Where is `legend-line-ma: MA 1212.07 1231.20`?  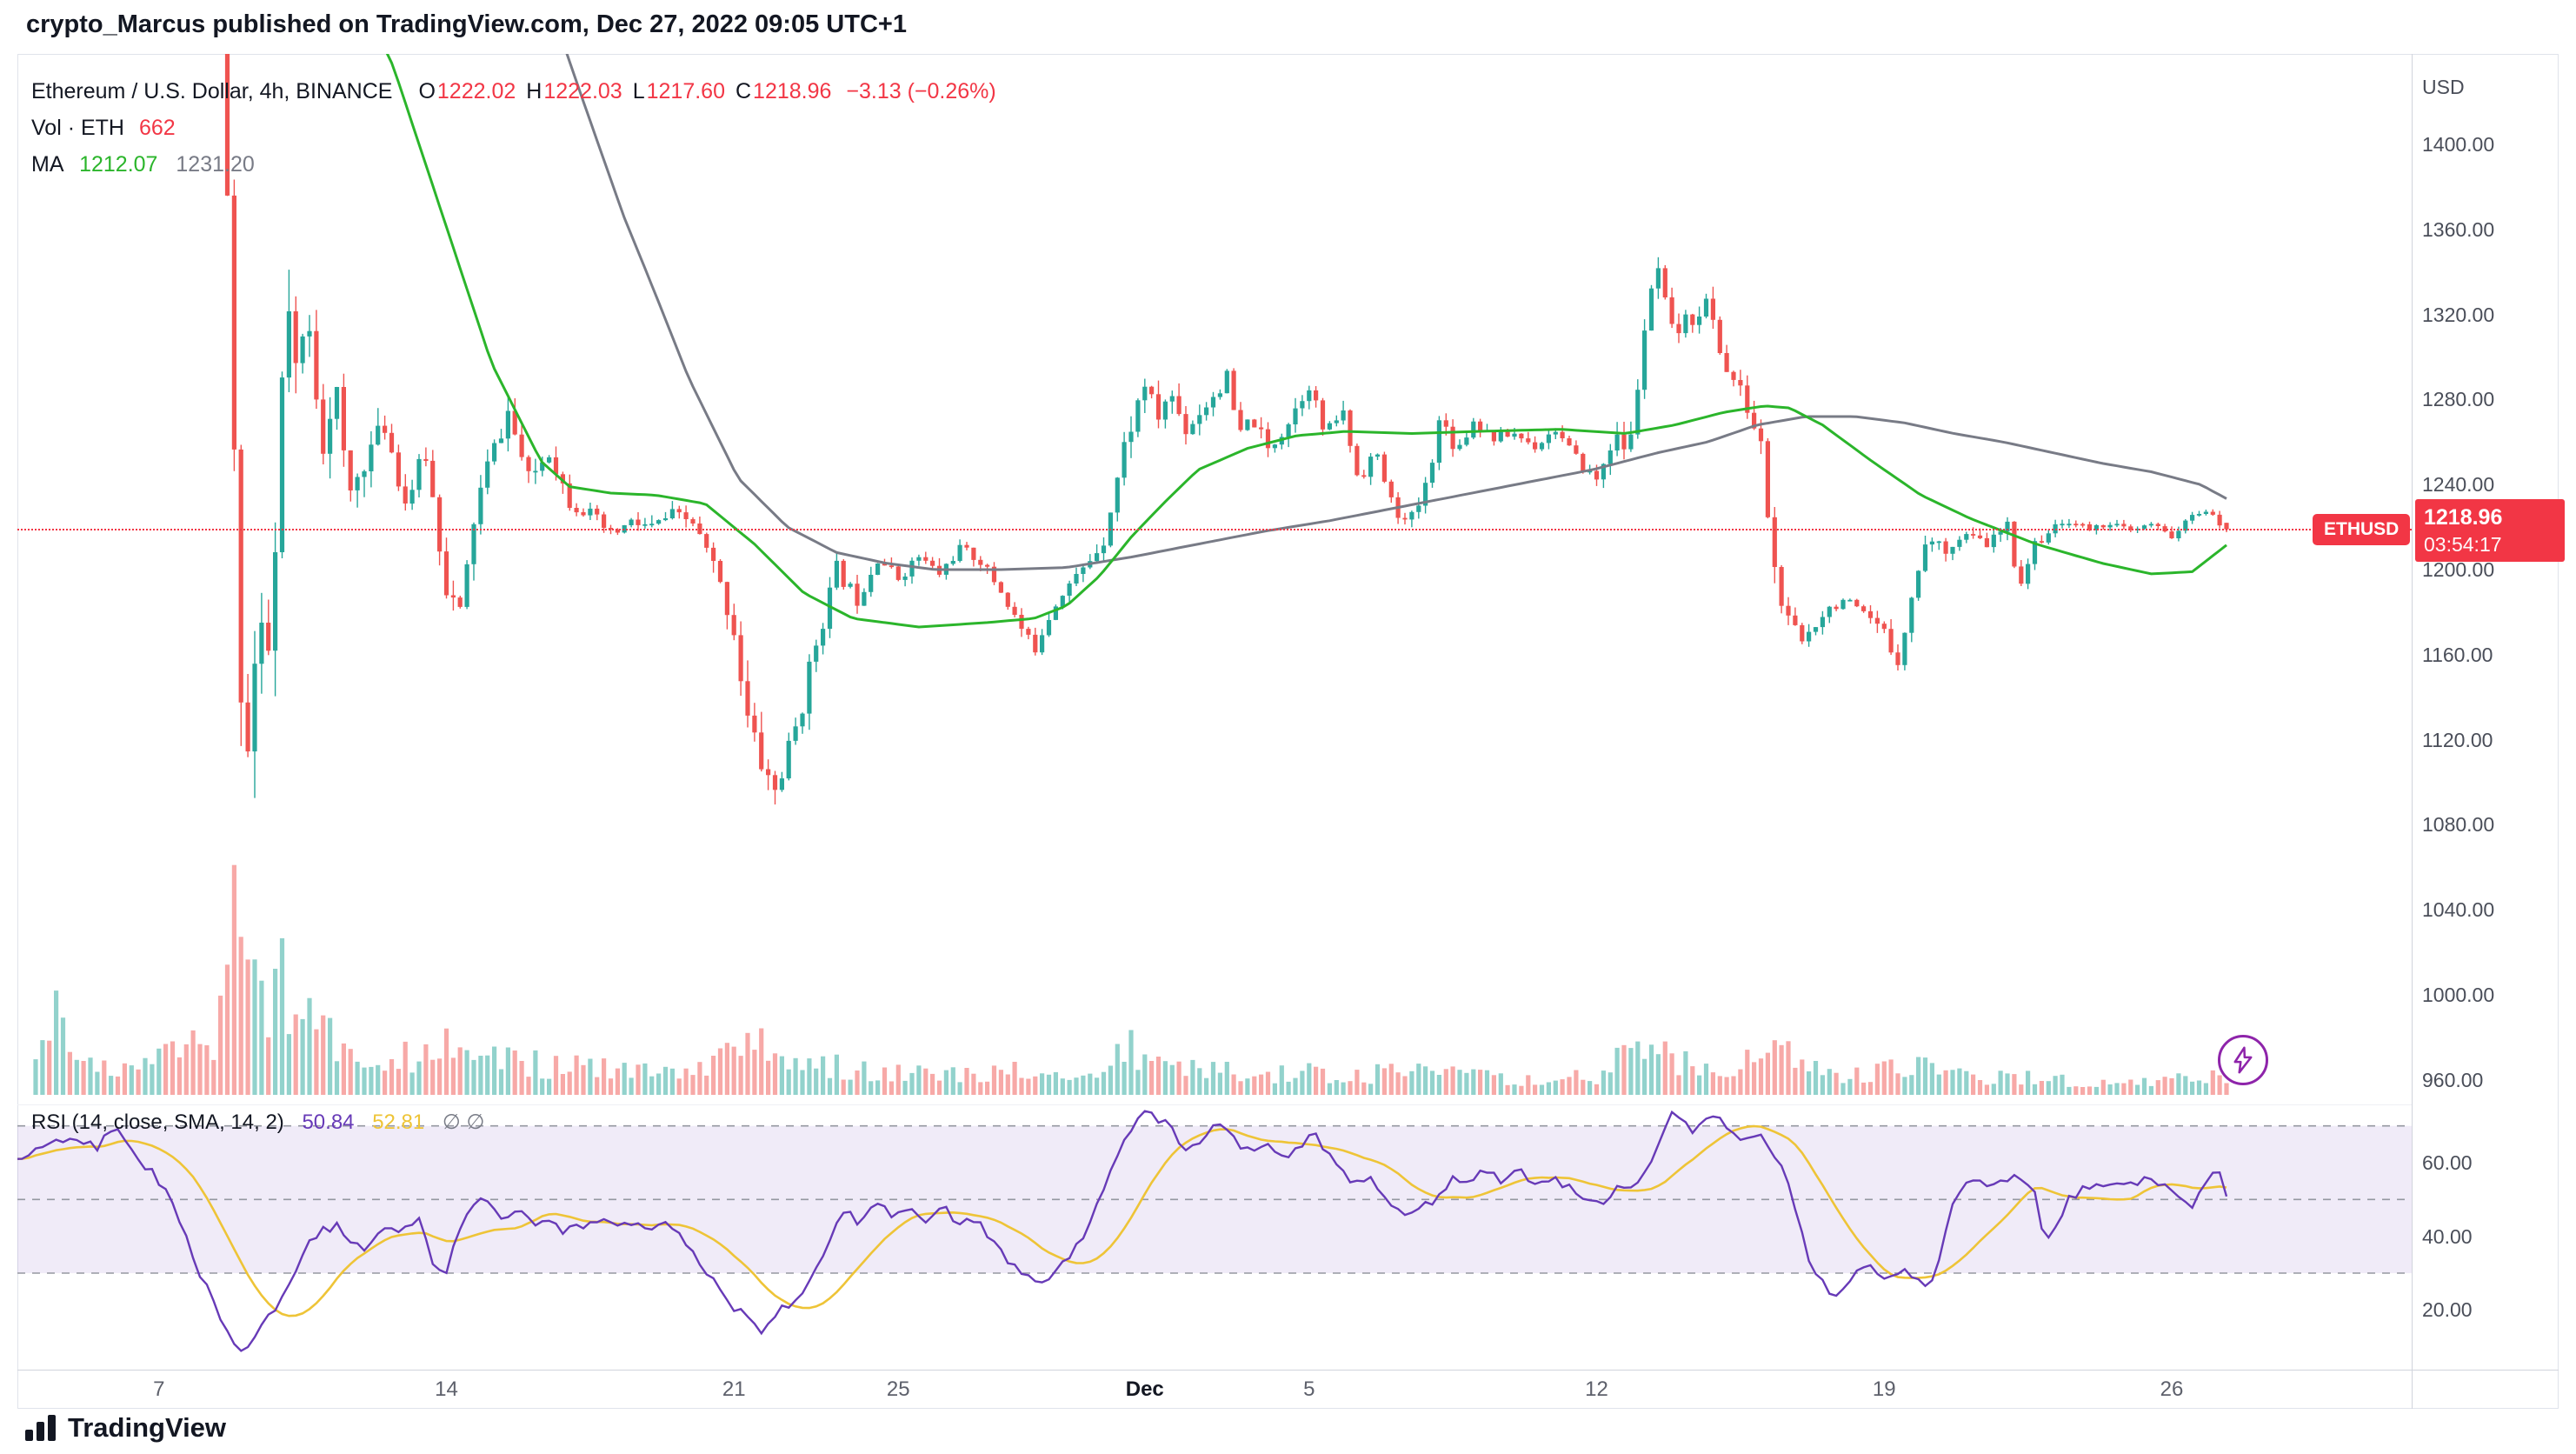 legend-line-ma: MA 1212.07 1231.20 is located at coordinates (513, 164).